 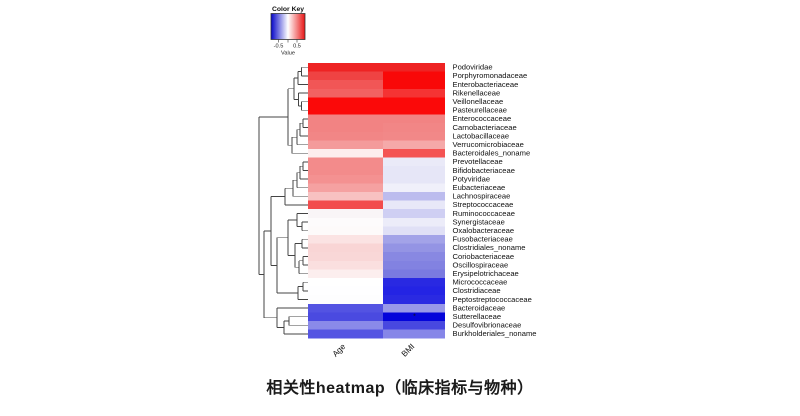 What do you see at coordinates (345, 153) in the screenshot?
I see `heatmap-cell-Age-Bacteroidales_noname` at bounding box center [345, 153].